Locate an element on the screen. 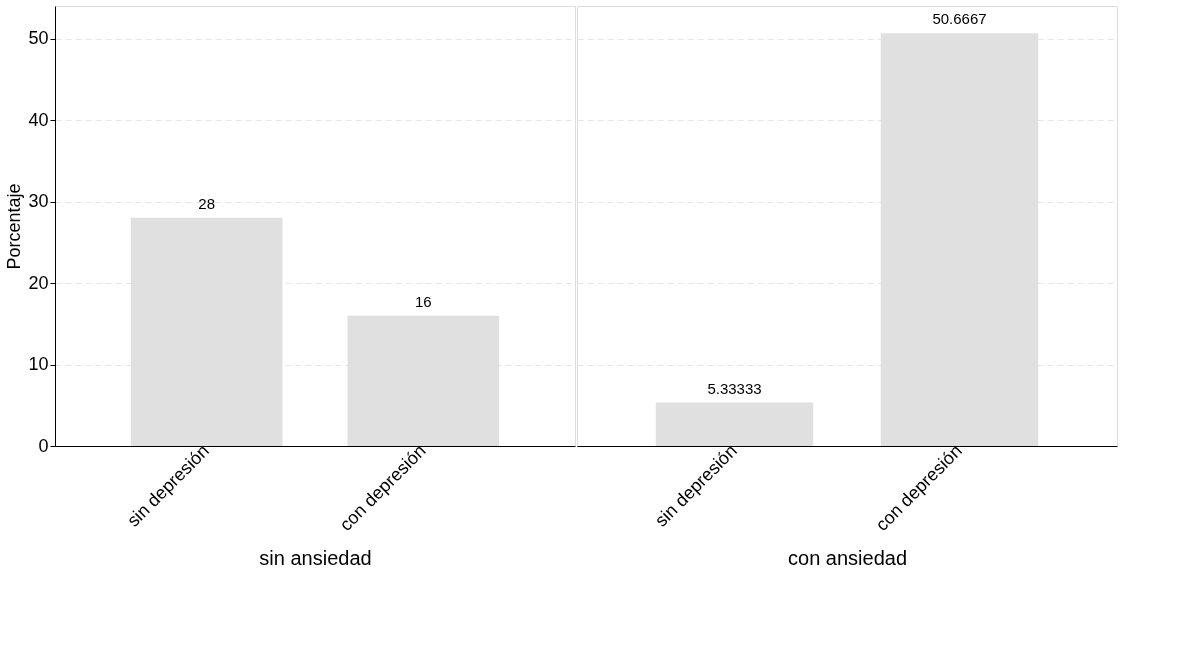 The height and width of the screenshot is (652, 1194). data-label: 50.6667 is located at coordinates (959, 19).